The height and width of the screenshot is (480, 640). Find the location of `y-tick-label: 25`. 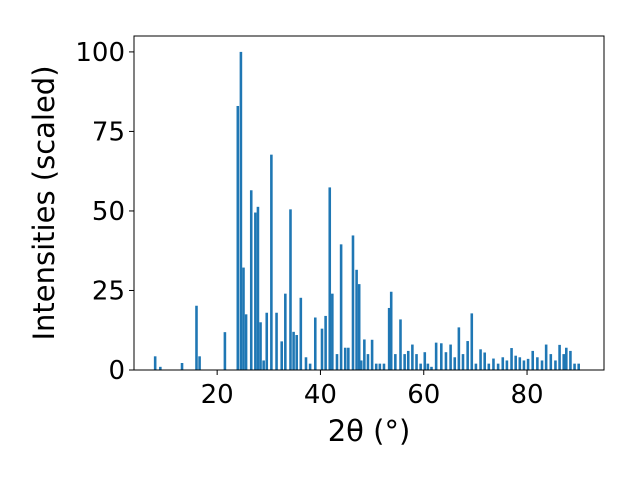

y-tick-label: 25 is located at coordinates (108, 291).